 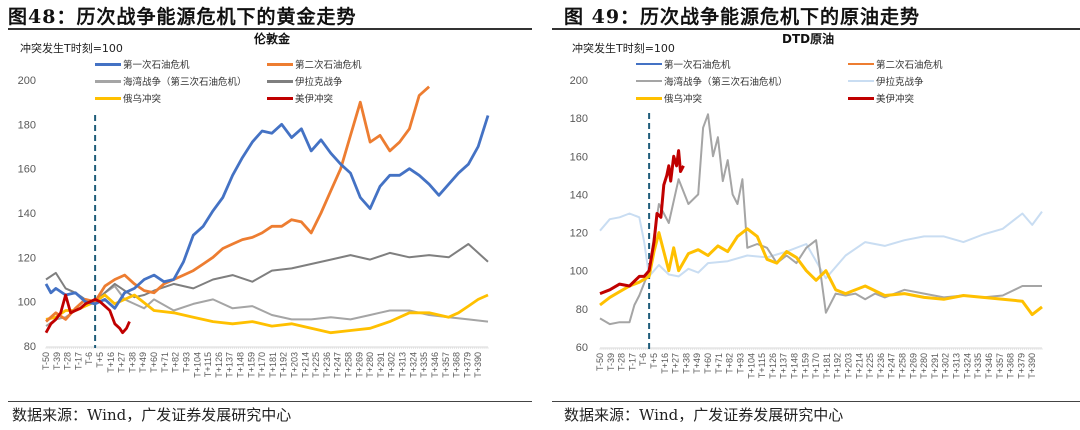 I want to click on x-tick-label: T+115, so click(x=208, y=364).